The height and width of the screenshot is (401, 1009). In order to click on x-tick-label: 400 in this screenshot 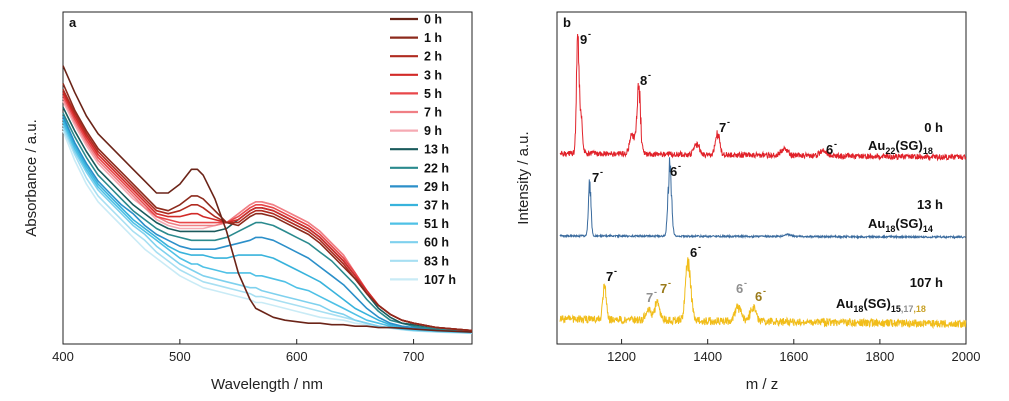, I will do `click(63, 356)`.